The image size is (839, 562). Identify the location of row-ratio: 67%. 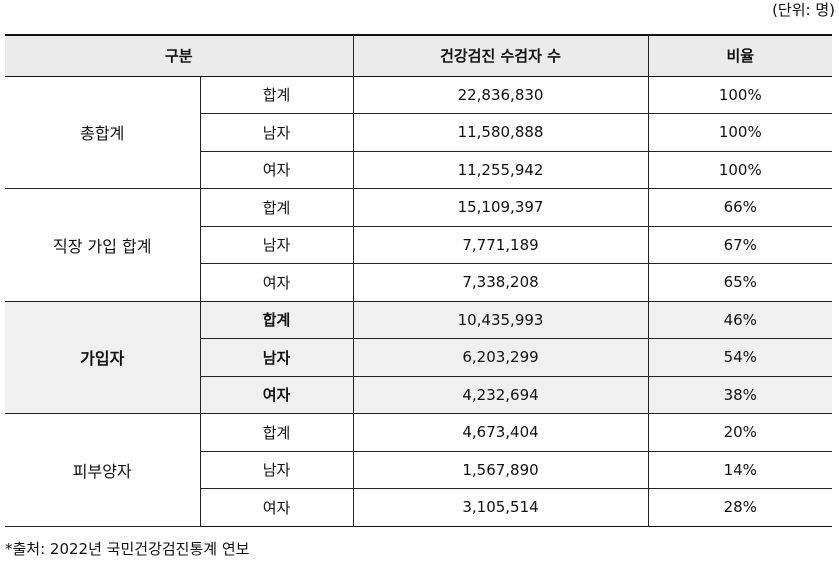
(740, 244).